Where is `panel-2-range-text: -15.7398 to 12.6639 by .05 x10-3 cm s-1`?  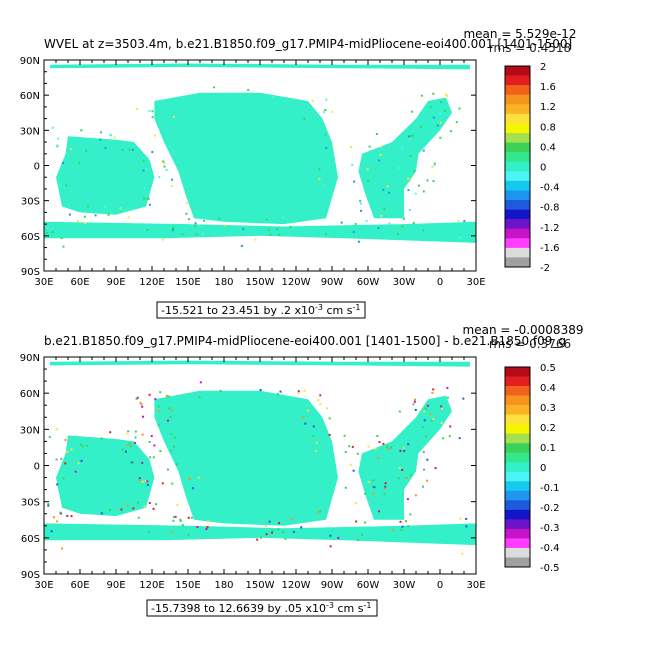 panel-2-range-text: -15.7398 to 12.6639 by .05 x10-3 cm s-1 is located at coordinates (261, 608).